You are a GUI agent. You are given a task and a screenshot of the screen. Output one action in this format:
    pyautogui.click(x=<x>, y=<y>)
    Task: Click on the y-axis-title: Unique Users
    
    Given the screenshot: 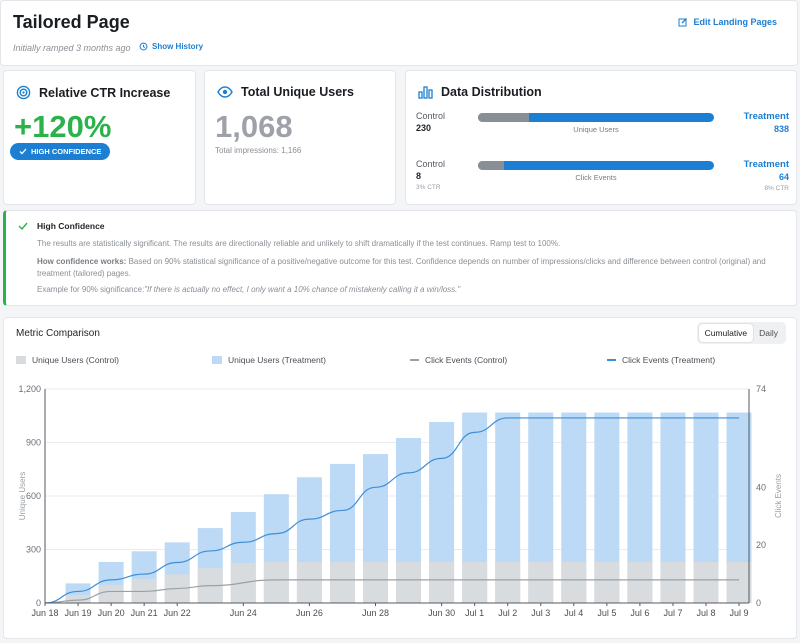 What is the action you would take?
    pyautogui.click(x=22, y=496)
    